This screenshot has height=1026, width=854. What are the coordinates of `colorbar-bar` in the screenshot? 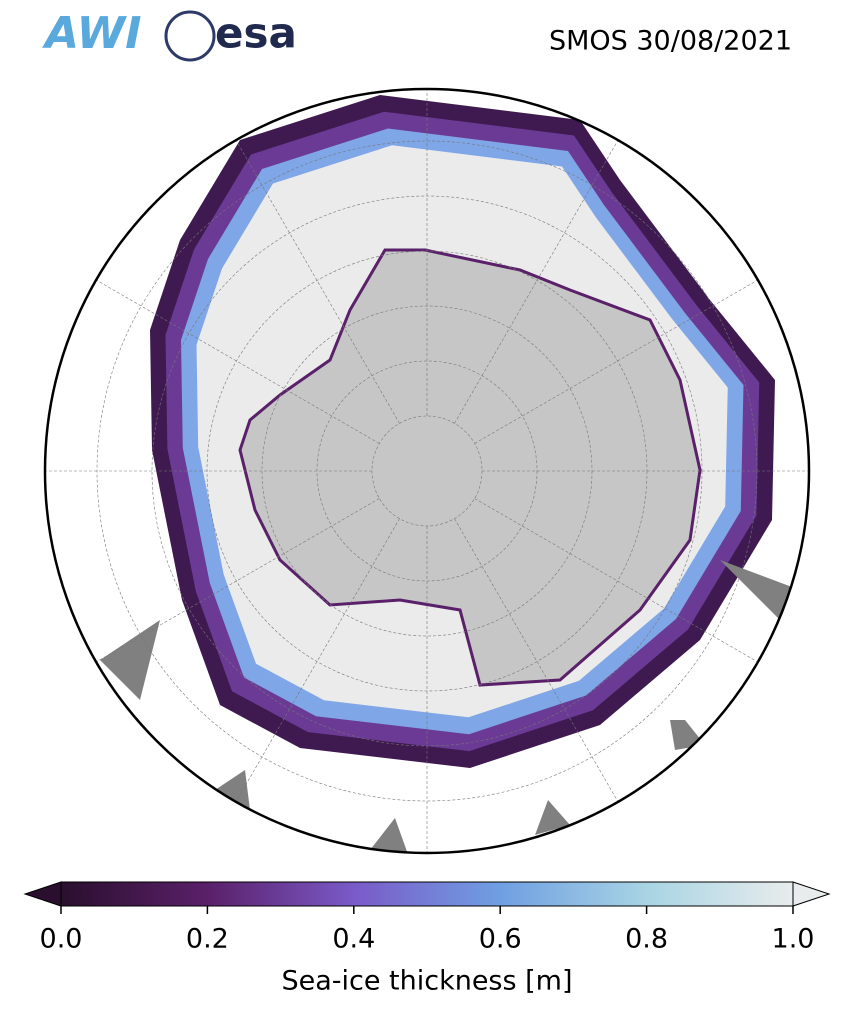 It's located at (427, 894).